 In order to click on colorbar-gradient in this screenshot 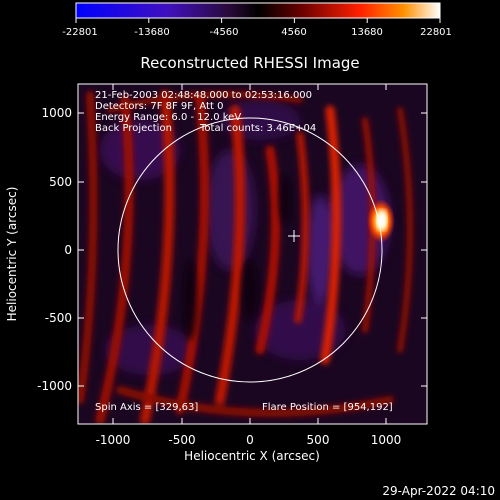, I will do `click(258, 10)`.